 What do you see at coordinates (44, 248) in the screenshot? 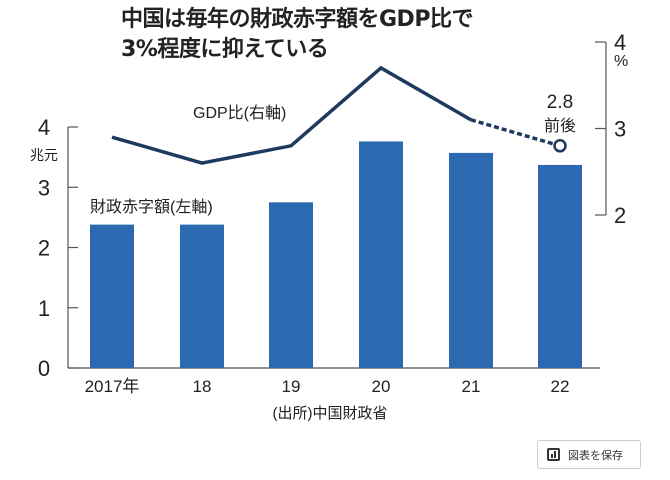
I see `left-axis-tick-label: 2` at bounding box center [44, 248].